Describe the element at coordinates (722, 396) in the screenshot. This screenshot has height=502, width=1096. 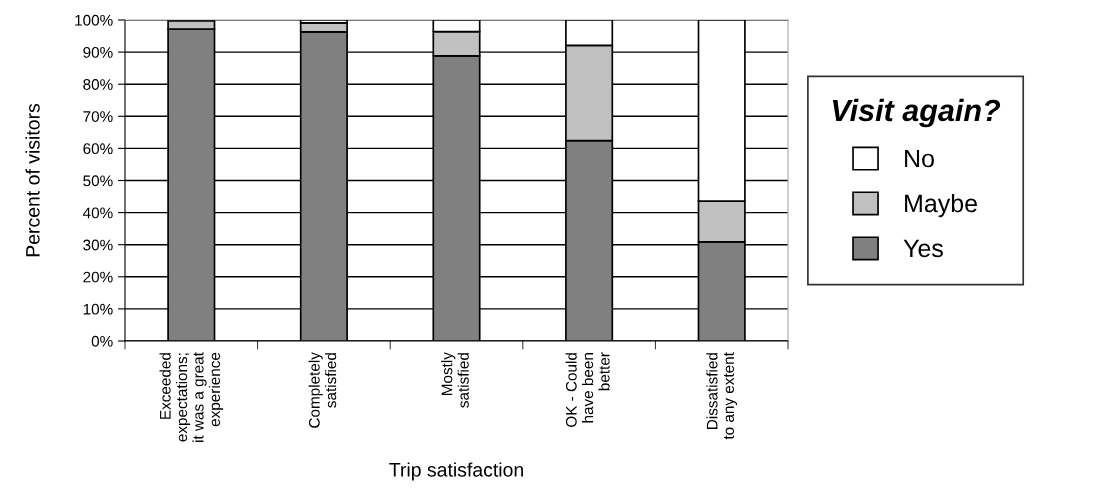
I see `x-tick-label: Dissatisfied to any extent` at that location.